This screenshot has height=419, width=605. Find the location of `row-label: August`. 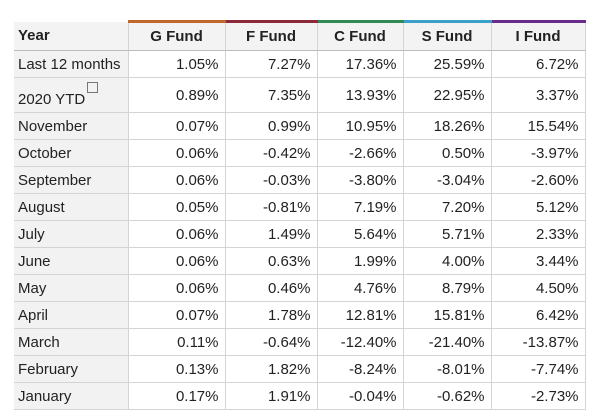

row-label: August is located at coordinates (71, 207).